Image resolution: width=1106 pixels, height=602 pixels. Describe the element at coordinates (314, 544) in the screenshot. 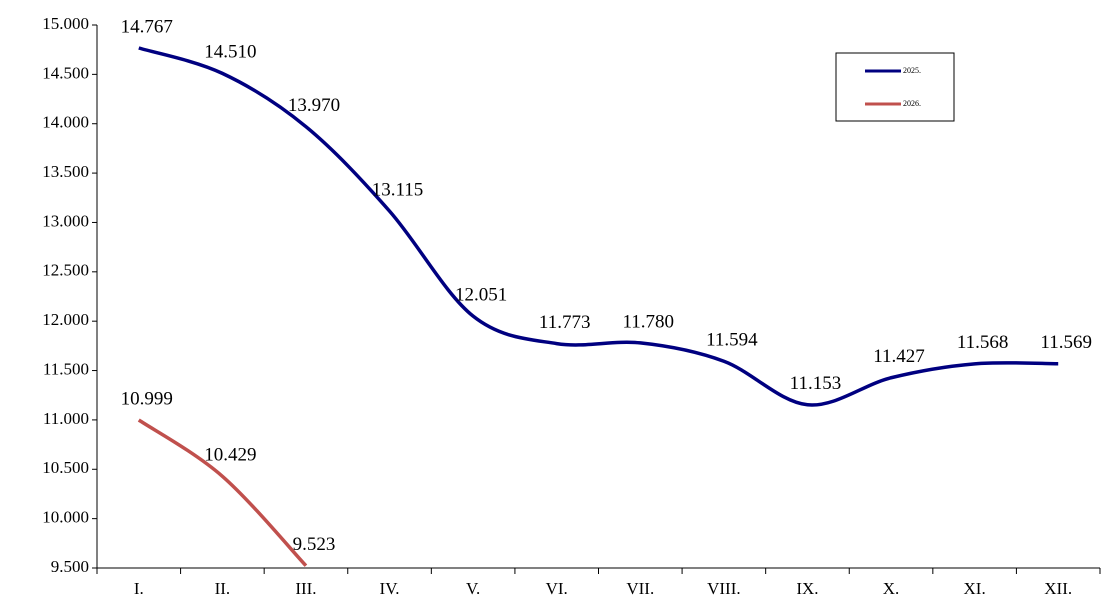

I see `data-label: 9.523` at that location.